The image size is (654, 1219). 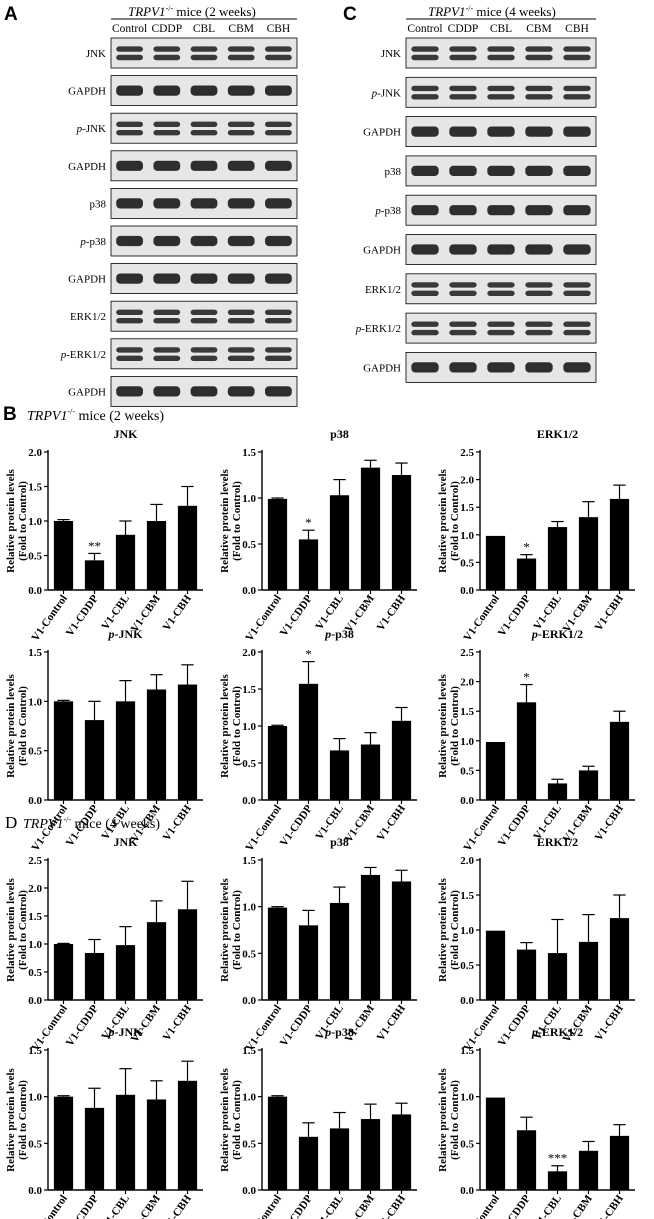 I want to click on chart-title: p-JNK, so click(x=126, y=1032).